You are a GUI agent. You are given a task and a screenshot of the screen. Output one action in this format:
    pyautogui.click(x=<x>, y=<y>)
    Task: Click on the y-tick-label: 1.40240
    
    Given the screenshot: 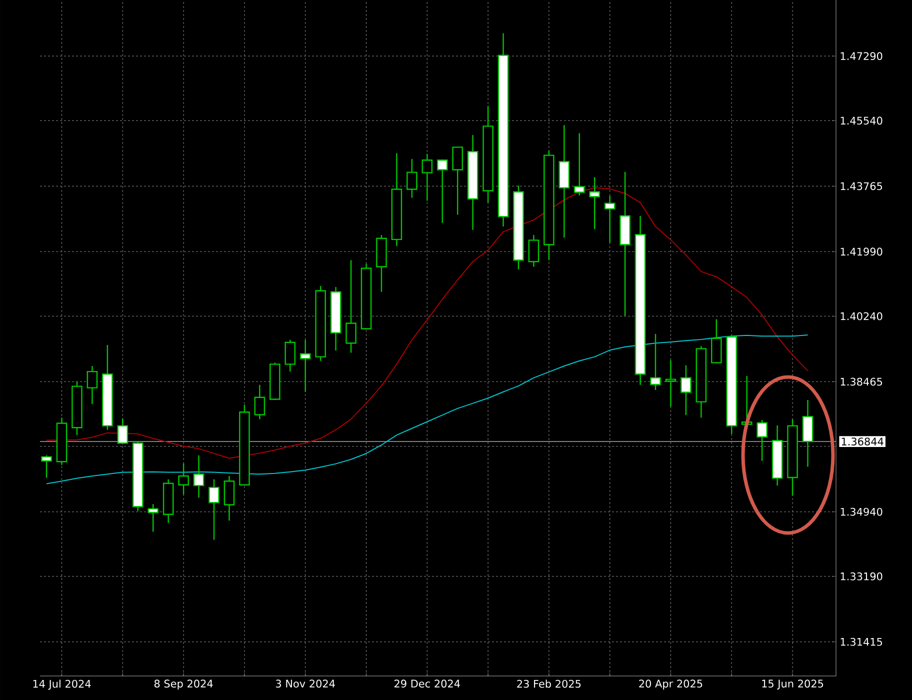 What is the action you would take?
    pyautogui.click(x=861, y=316)
    